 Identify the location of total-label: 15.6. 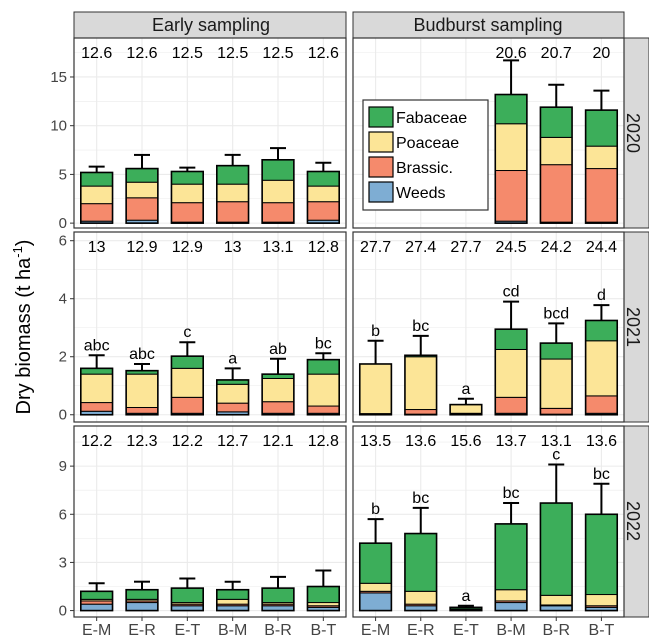
(465, 441).